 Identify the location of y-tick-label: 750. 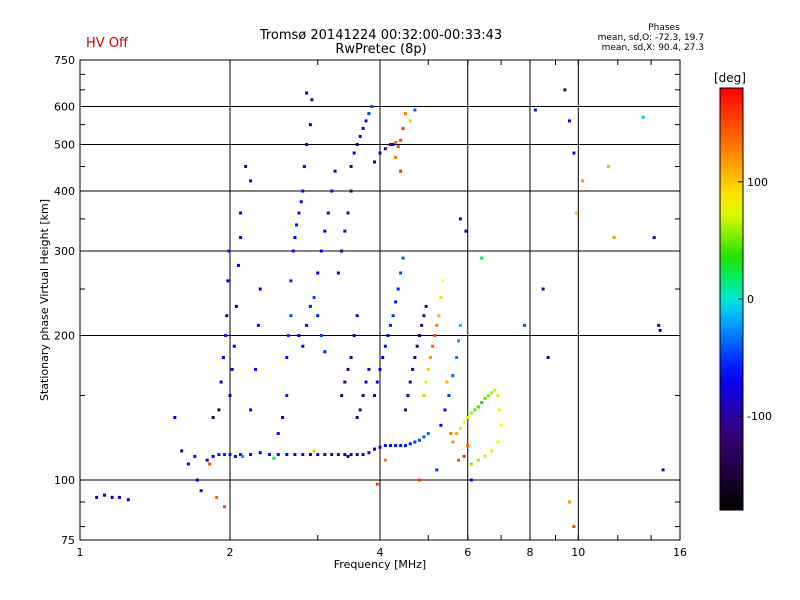
(64, 60).